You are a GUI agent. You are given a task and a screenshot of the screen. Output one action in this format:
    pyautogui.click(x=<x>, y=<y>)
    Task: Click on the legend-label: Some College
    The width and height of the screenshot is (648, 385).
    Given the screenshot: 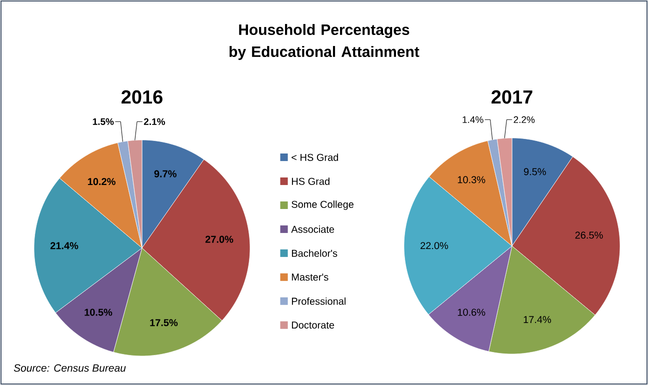 What is the action you would take?
    pyautogui.click(x=323, y=205)
    